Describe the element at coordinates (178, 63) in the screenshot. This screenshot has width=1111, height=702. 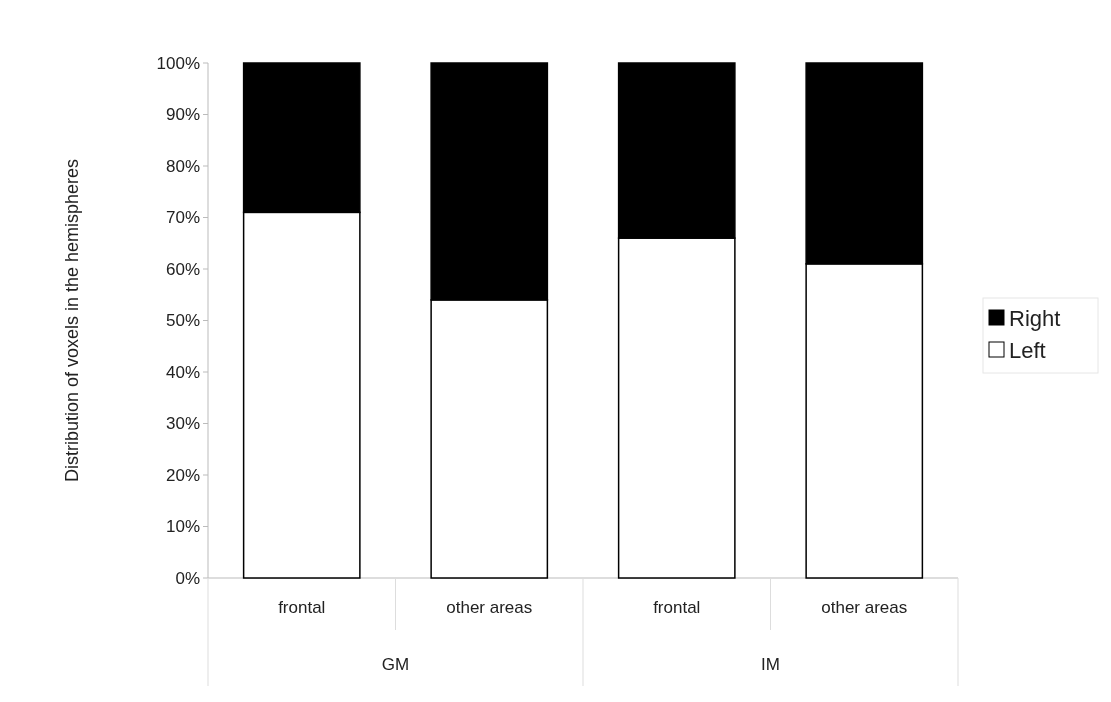
I see `y-tick-label: 100%` at that location.